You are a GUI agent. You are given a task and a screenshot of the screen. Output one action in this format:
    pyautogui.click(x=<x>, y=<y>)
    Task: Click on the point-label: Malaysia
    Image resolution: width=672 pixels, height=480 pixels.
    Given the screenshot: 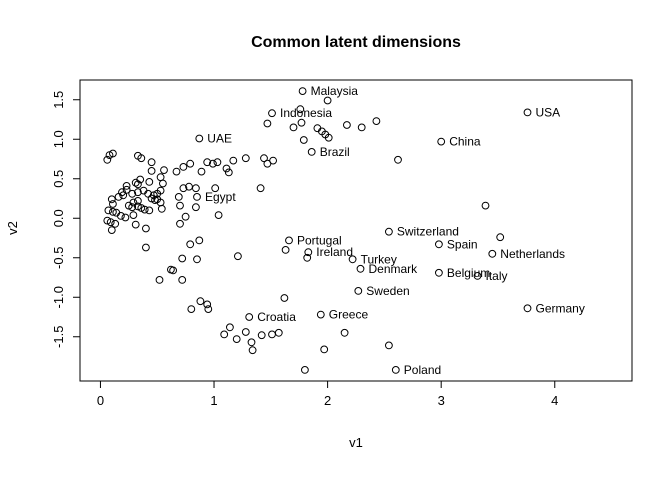 What is the action you would take?
    pyautogui.click(x=335, y=91)
    